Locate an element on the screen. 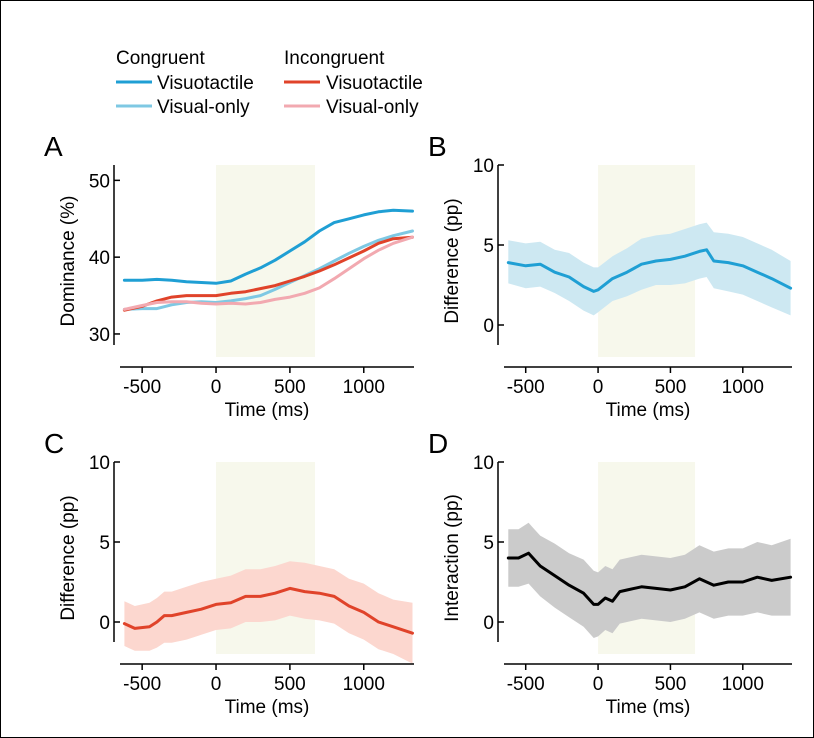 Image resolution: width=814 pixels, height=738 pixels. y-tick-label-b-0: 0 is located at coordinates (488, 326).